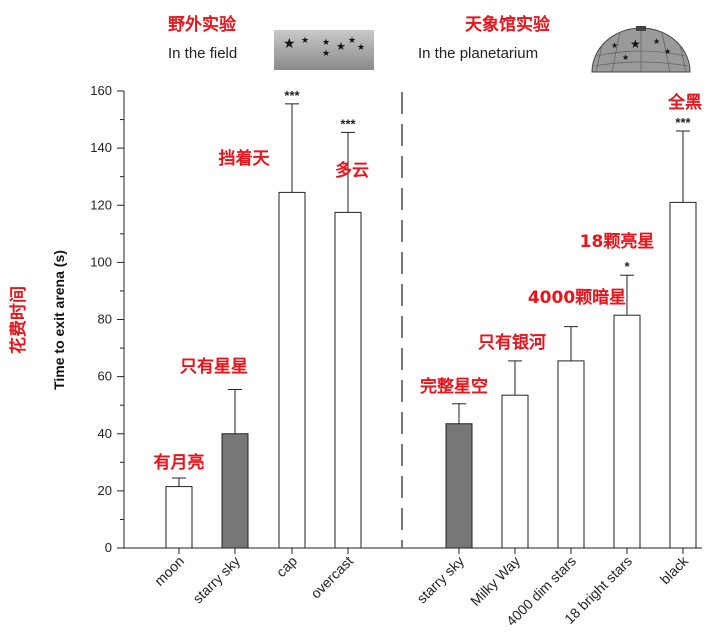  I want to click on y-tick-label: 20, so click(105, 490).